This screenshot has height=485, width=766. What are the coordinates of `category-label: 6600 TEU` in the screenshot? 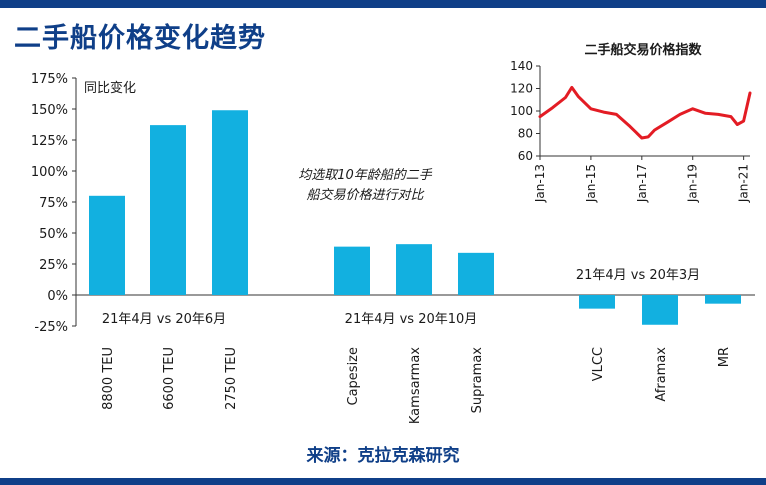 It's located at (169, 378).